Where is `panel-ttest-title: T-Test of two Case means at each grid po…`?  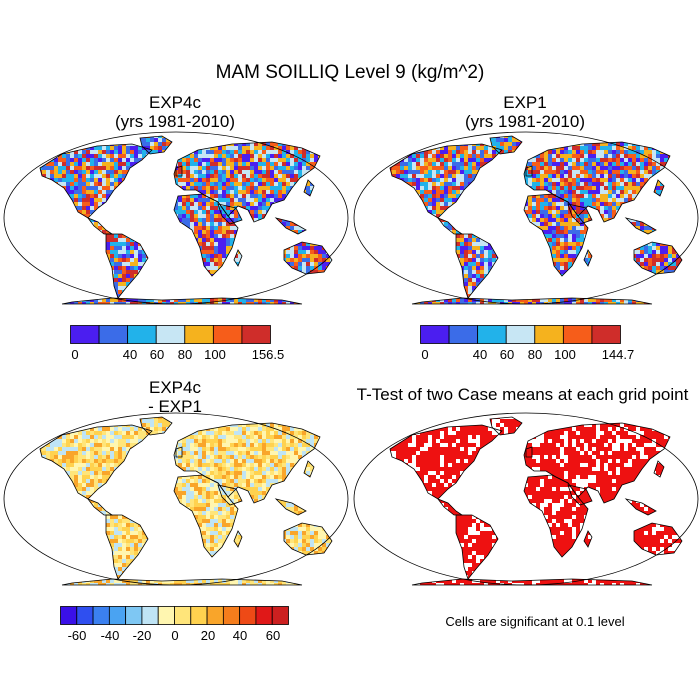 panel-ttest-title: T-Test of two Case means at each grid po… is located at coordinates (522, 394).